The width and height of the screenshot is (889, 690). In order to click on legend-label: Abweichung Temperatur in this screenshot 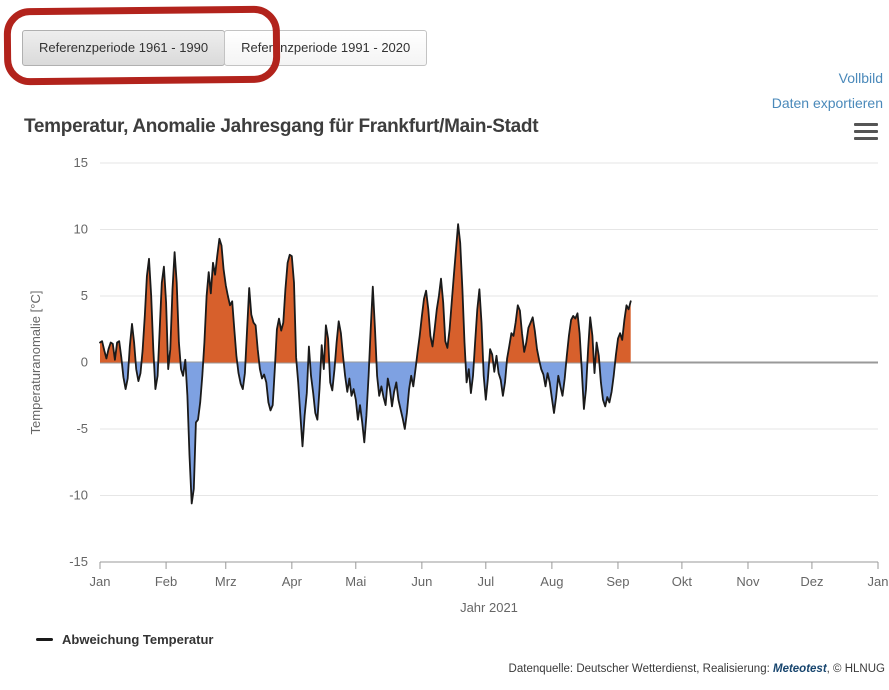, I will do `click(138, 639)`.